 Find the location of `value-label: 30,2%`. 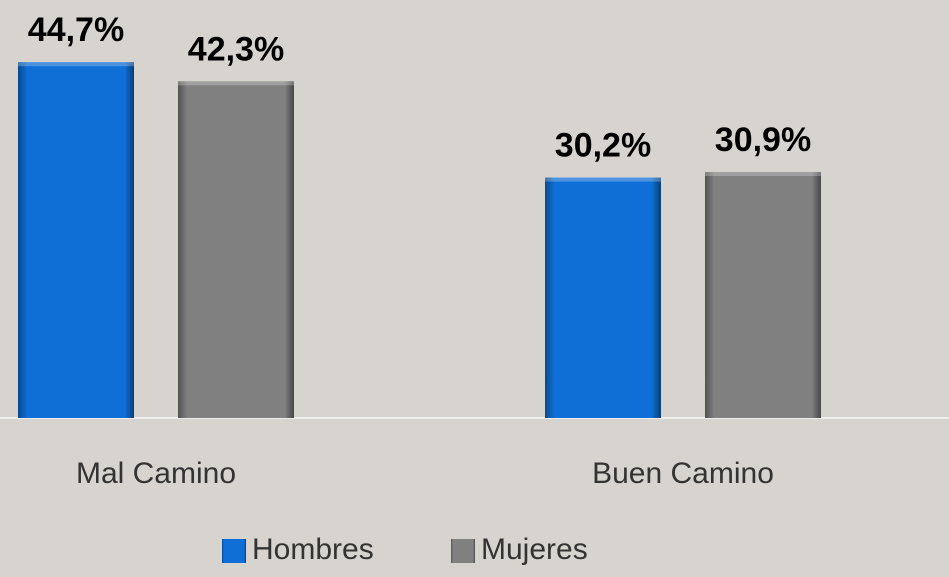

value-label: 30,2% is located at coordinates (603, 146).